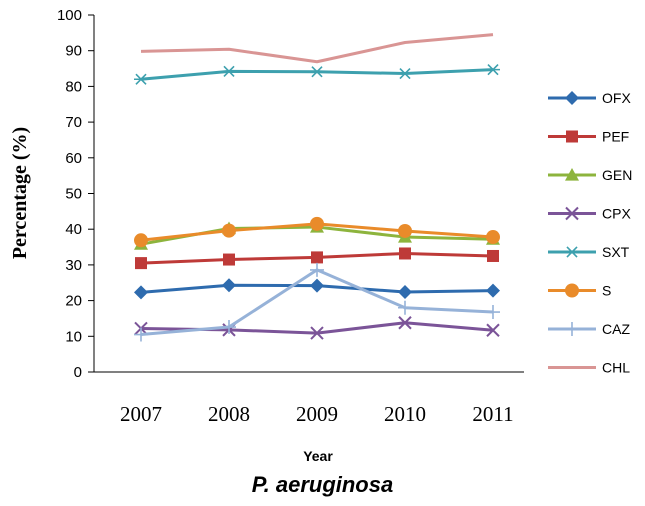  Describe the element at coordinates (73, 122) in the screenshot. I see `y-tick-label: 70` at that location.